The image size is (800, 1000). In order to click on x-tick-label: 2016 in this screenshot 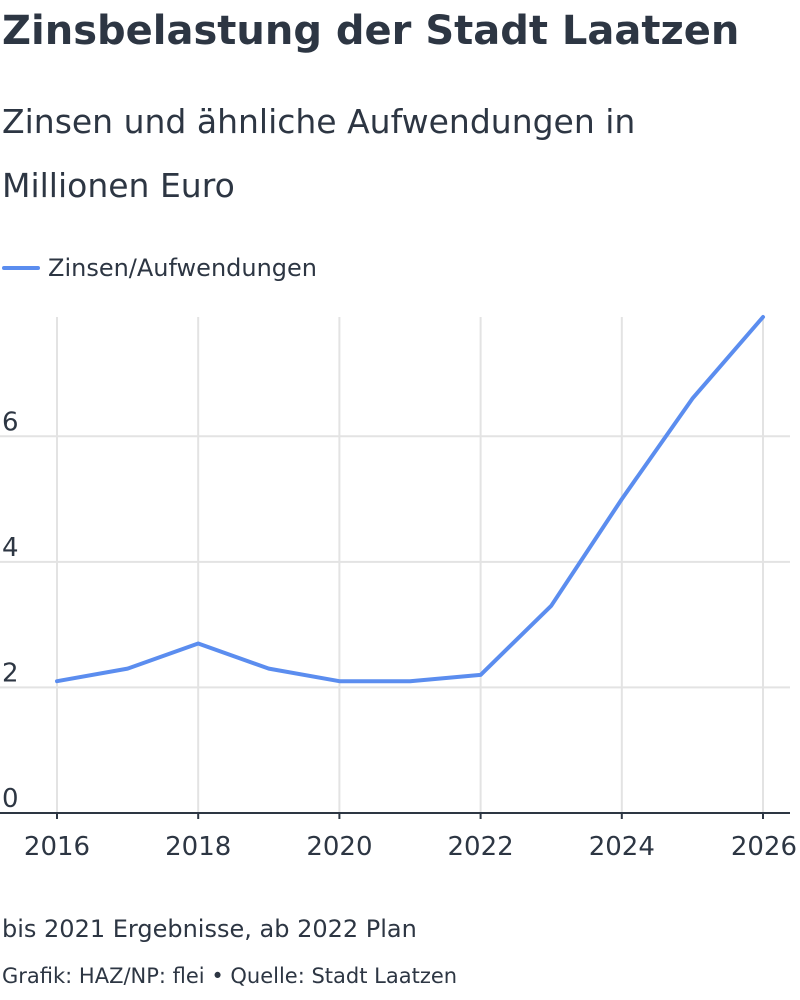, I will do `click(57, 847)`.